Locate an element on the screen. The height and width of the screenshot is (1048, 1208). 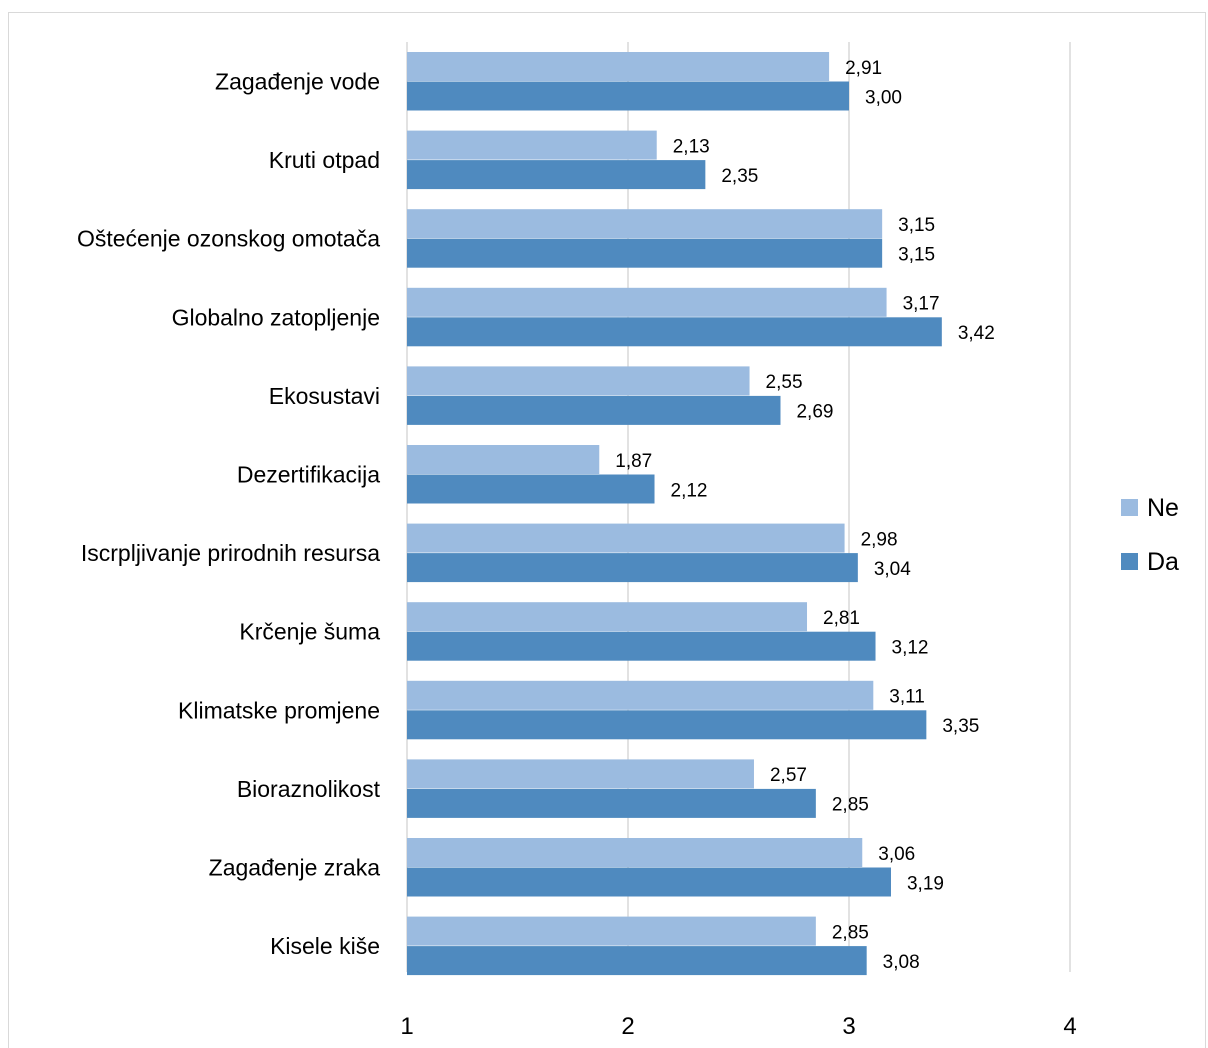
data-label: 3,11 is located at coordinates (907, 697).